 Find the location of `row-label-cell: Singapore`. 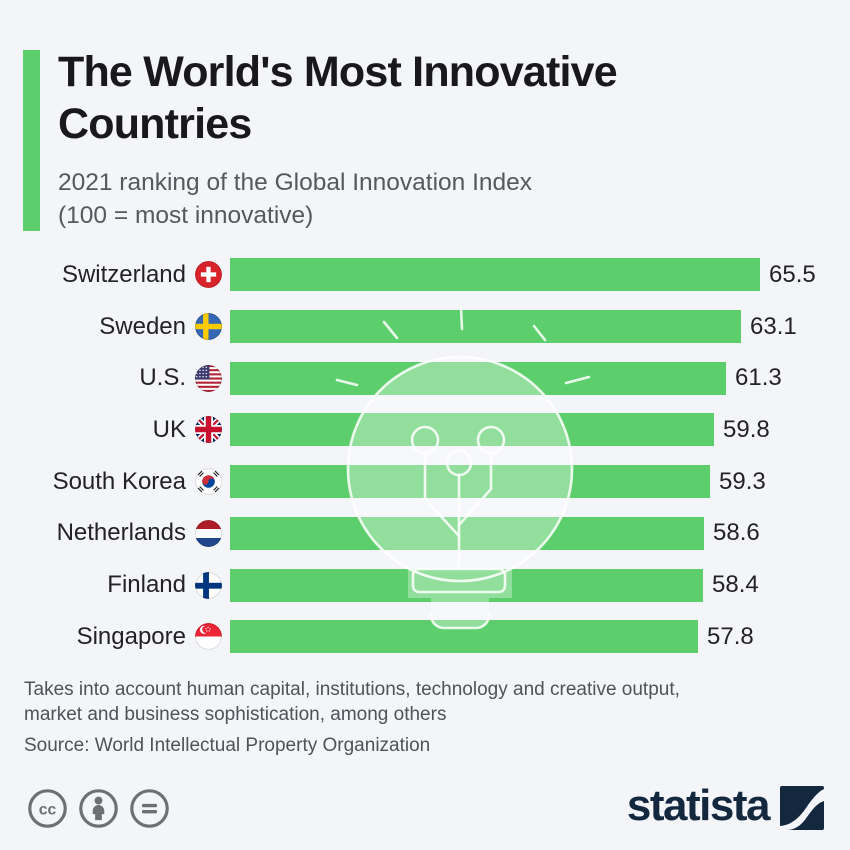

row-label-cell: Singapore is located at coordinates (123, 637).